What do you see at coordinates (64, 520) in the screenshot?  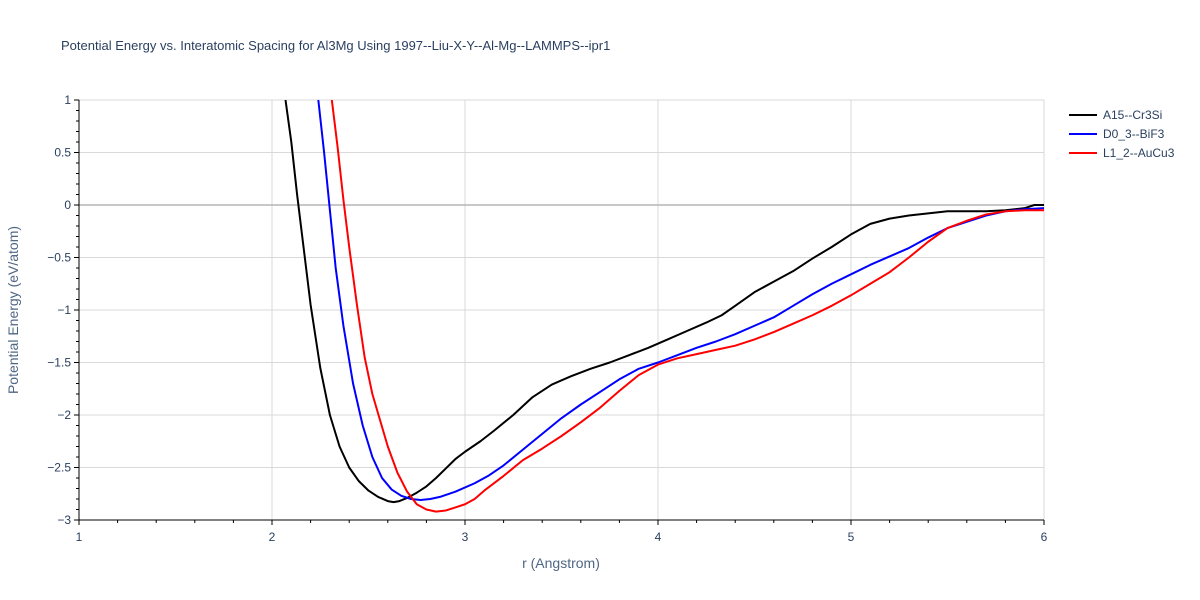 I see `y-tick-label: −3` at bounding box center [64, 520].